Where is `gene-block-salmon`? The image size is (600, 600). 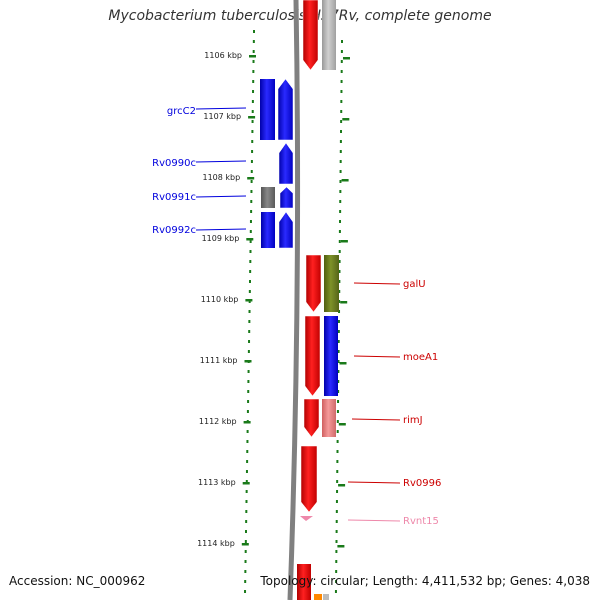
gene-block-salmon is located at coordinates (329, 418).